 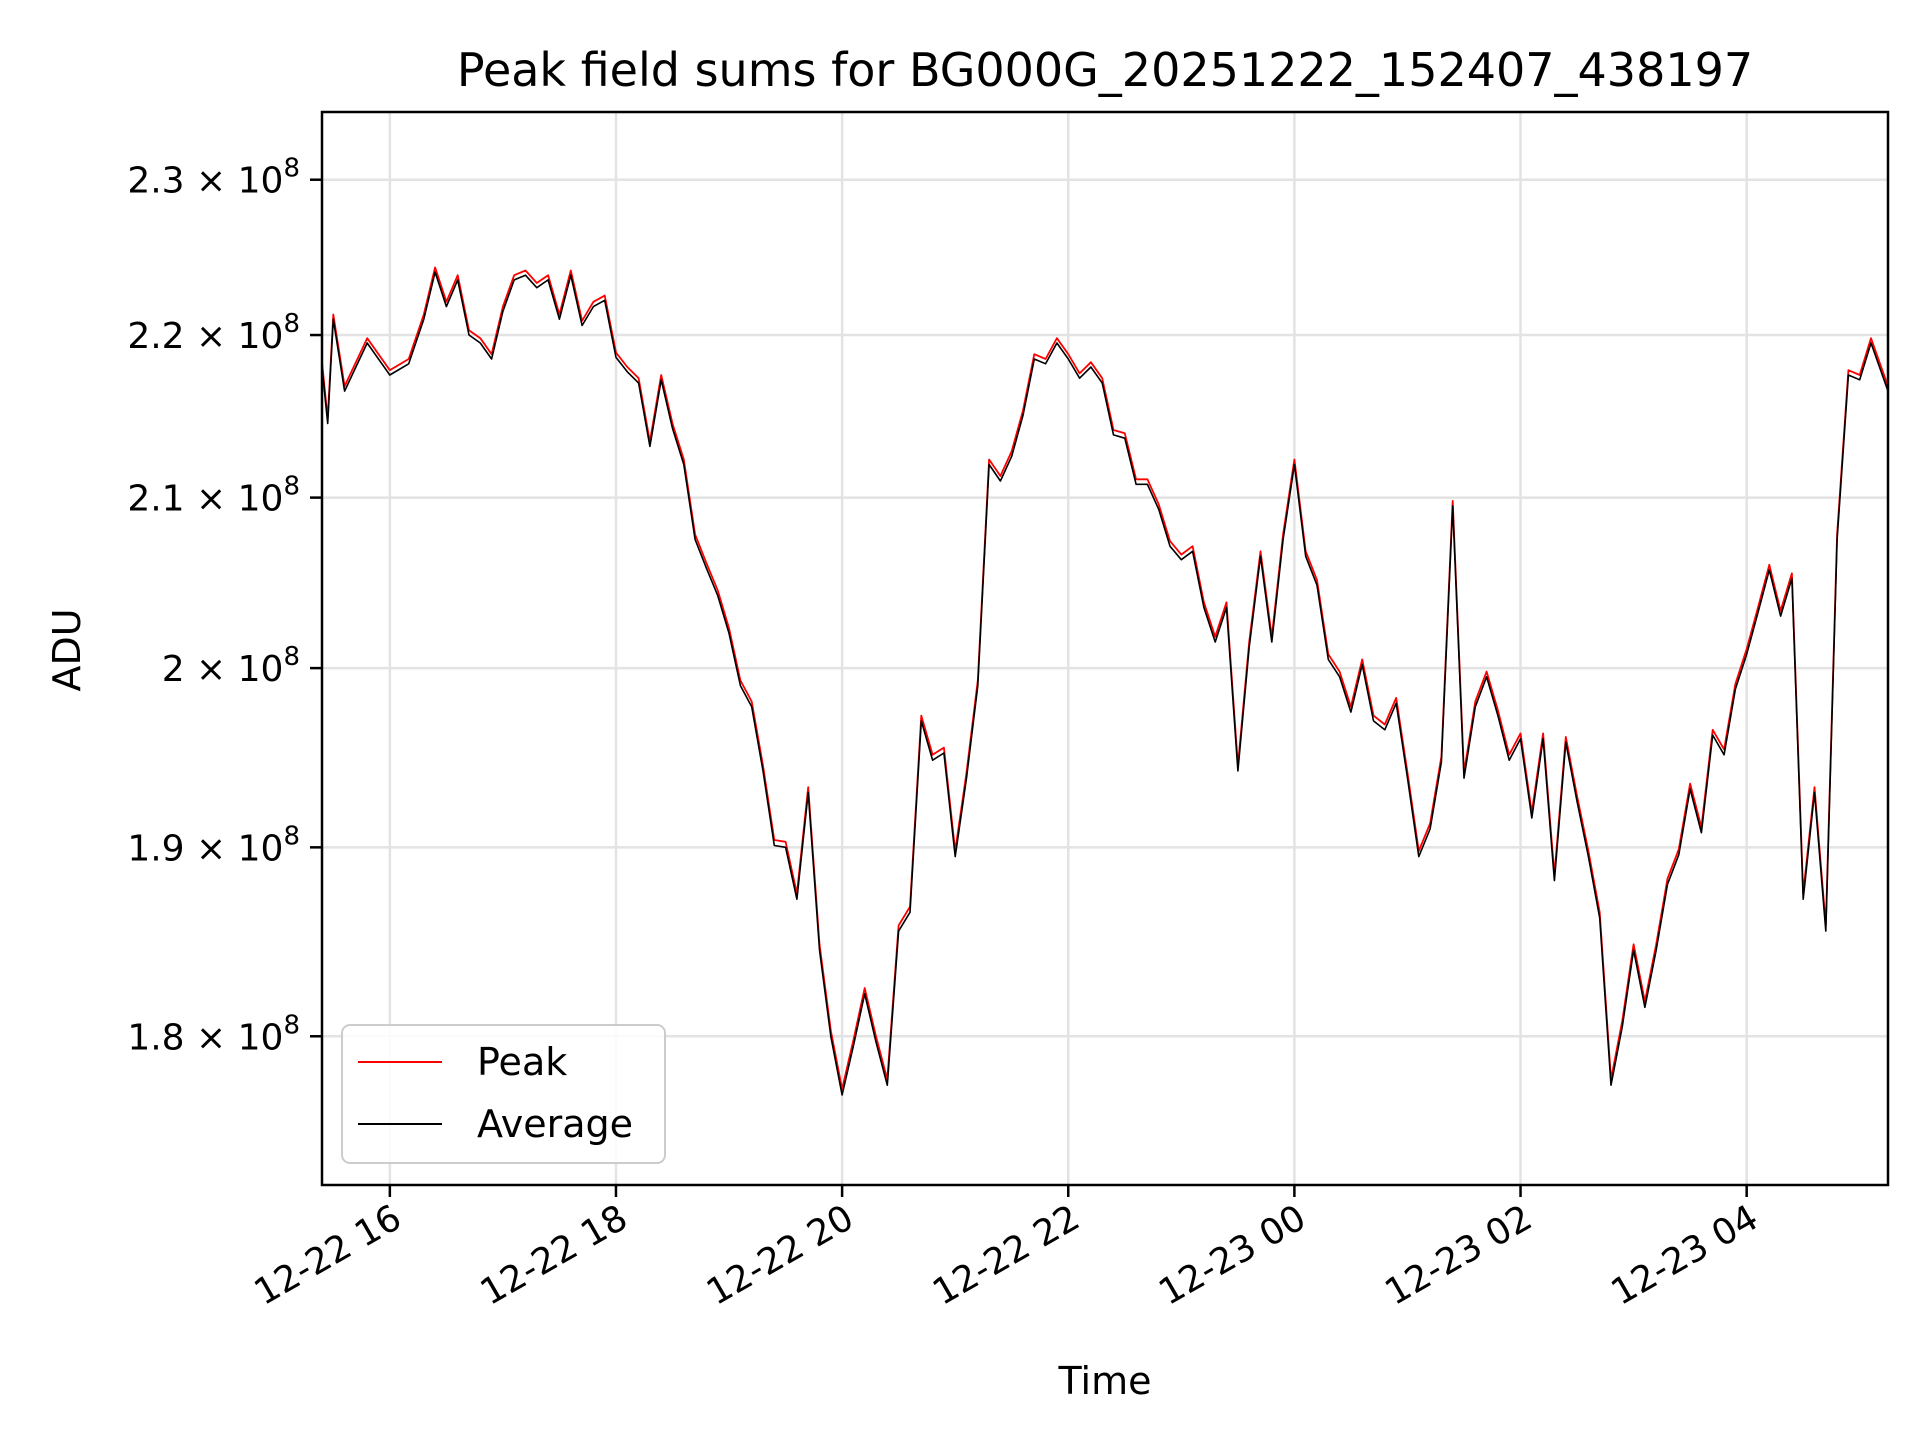 I want to click on y-axis-label: ADU, so click(x=67, y=649).